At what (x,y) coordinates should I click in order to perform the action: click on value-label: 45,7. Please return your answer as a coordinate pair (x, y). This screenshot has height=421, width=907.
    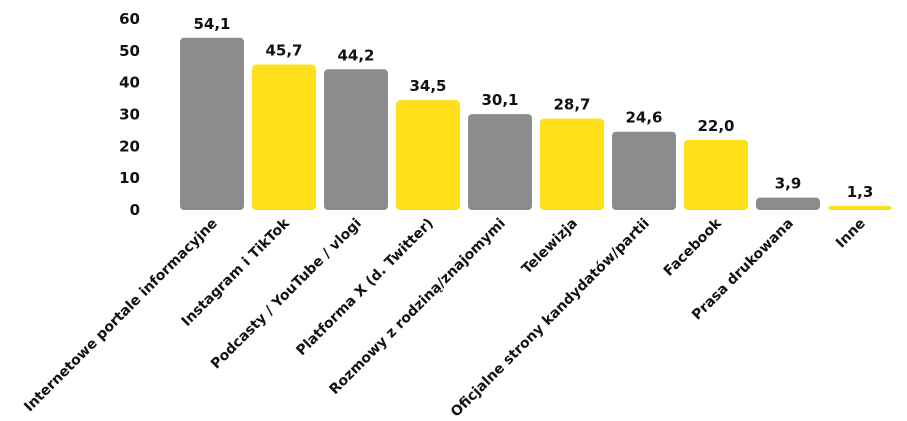
    Looking at the image, I should click on (283, 51).